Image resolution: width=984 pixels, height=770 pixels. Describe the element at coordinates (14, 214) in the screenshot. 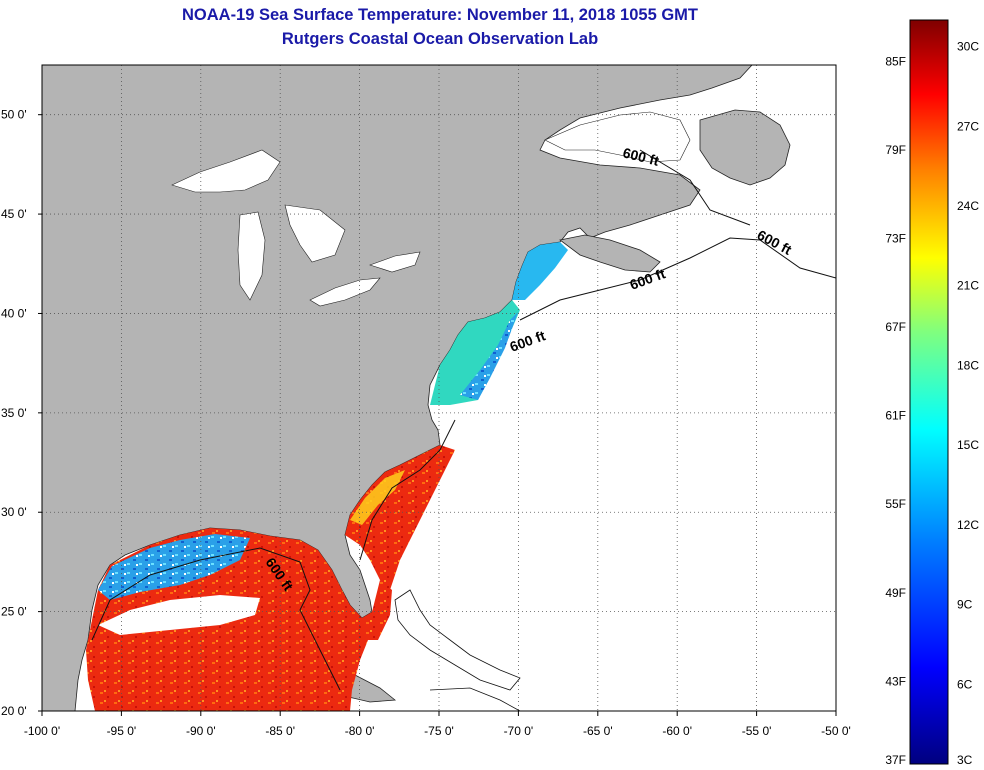

I see `latitude-tick-label: 45 0'` at that location.